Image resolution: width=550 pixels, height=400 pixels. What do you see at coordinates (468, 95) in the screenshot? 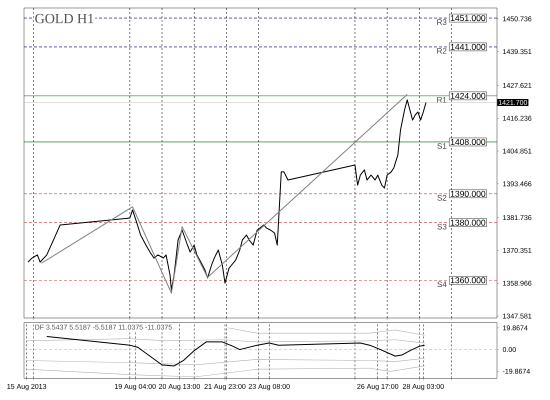
I see `annotation: 1424.000` at bounding box center [468, 95].